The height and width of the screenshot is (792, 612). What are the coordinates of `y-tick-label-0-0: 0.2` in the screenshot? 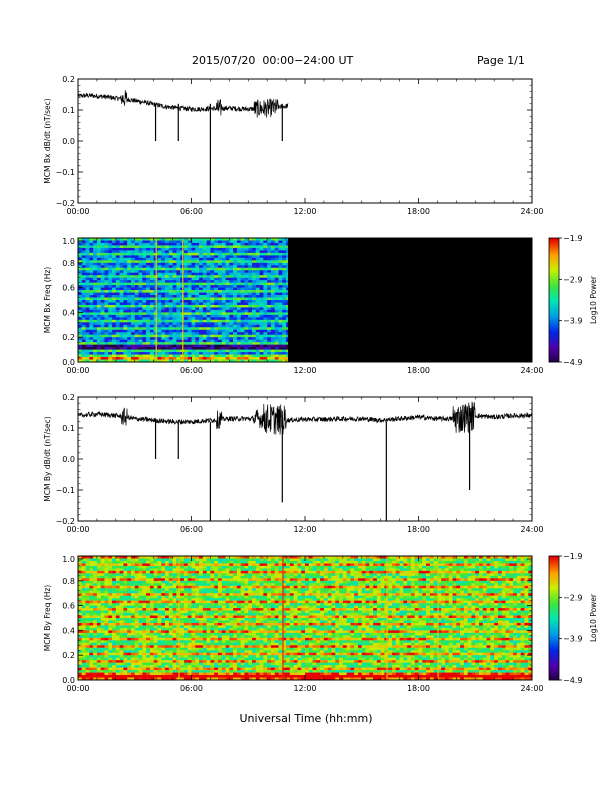 It's located at (68, 79).